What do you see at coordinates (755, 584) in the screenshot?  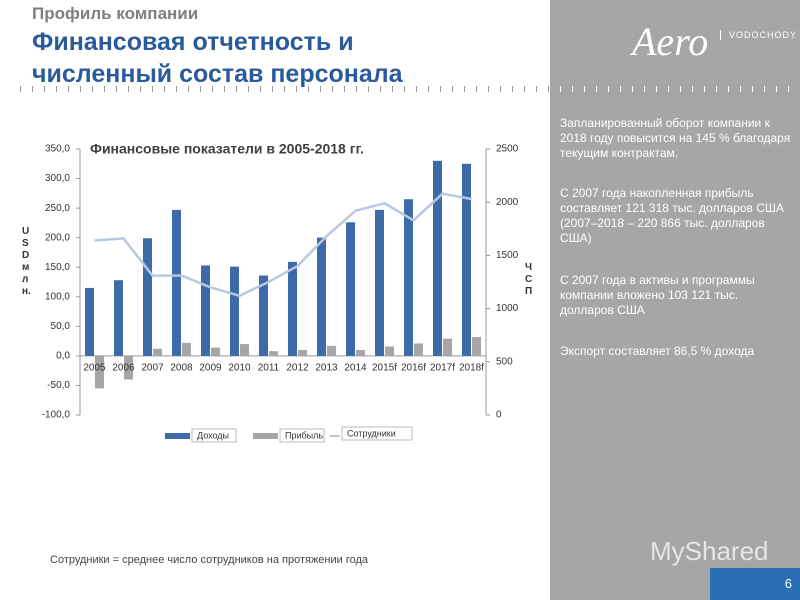 I see `page-number: 6` at bounding box center [755, 584].